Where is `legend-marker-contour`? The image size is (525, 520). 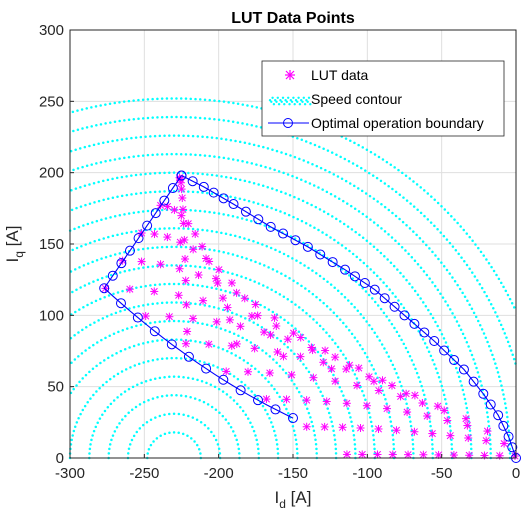 legend-marker-contour is located at coordinates (290, 101).